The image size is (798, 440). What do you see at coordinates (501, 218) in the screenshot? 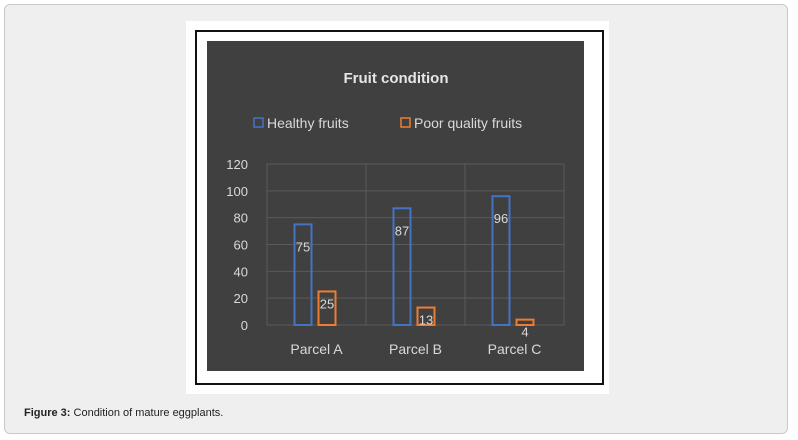
I see `data-label: 96` at bounding box center [501, 218].